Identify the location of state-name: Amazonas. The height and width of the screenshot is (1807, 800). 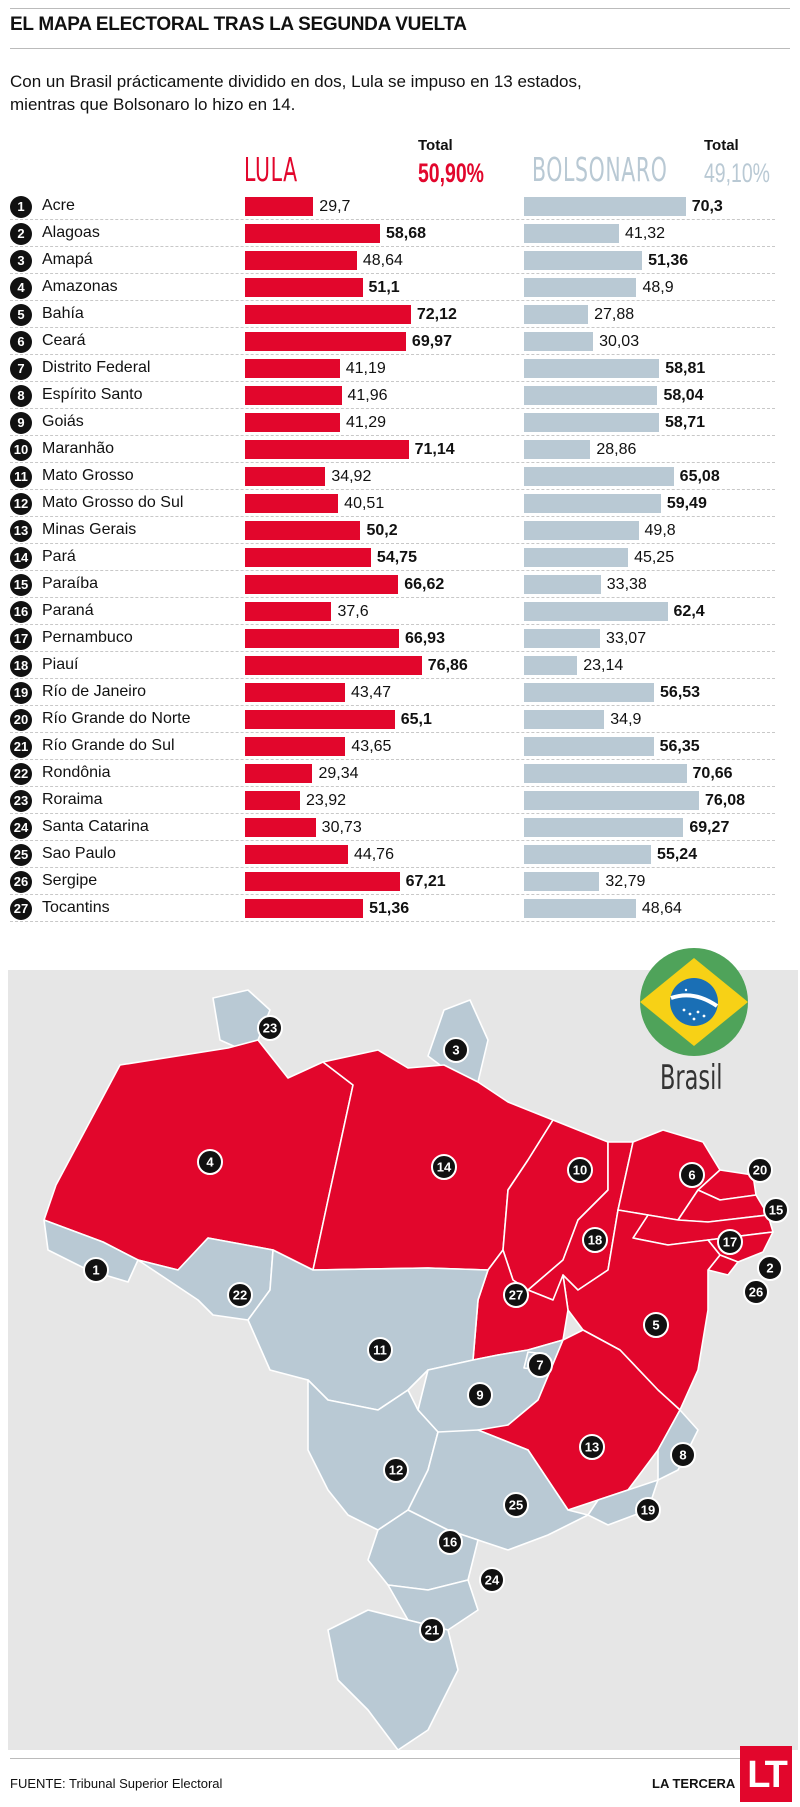
(80, 286).